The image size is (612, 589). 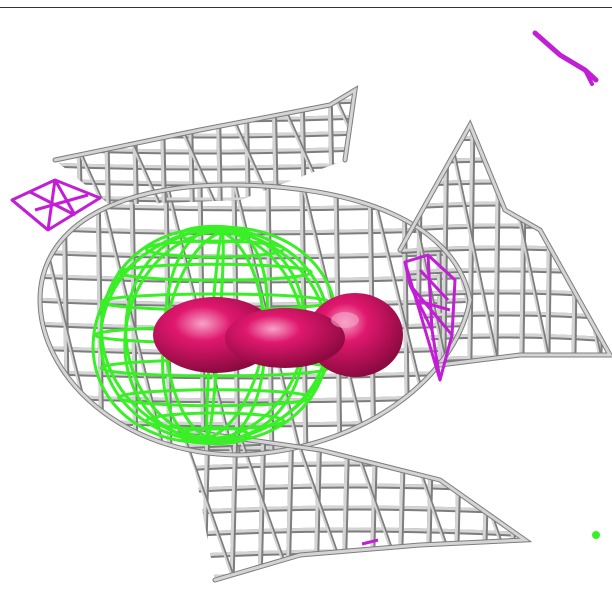 What do you see at coordinates (505, 245) in the screenshot?
I see `tail-mesh` at bounding box center [505, 245].